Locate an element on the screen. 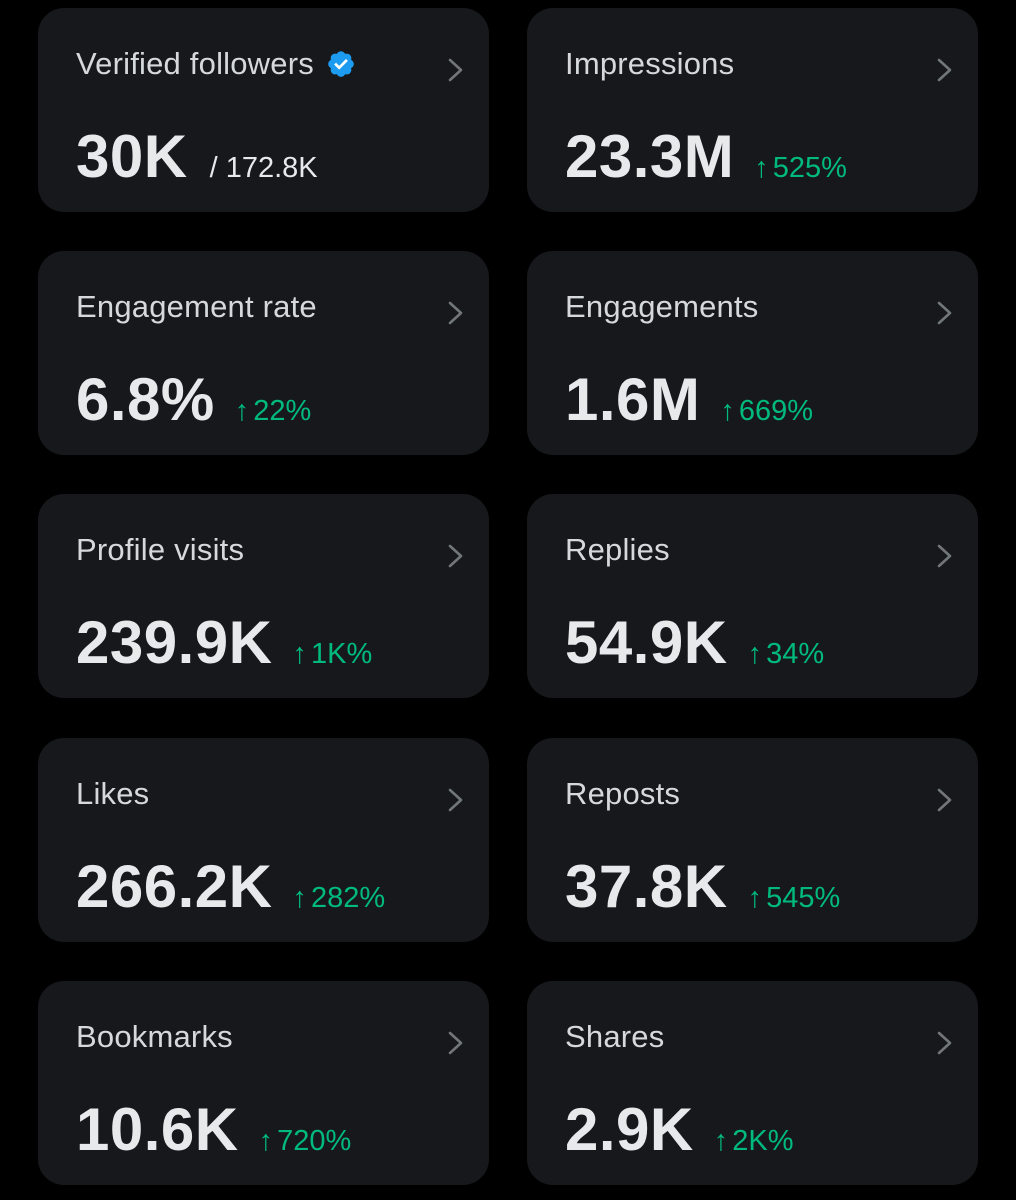  metric-change: ↑ 720% is located at coordinates (305, 1141).